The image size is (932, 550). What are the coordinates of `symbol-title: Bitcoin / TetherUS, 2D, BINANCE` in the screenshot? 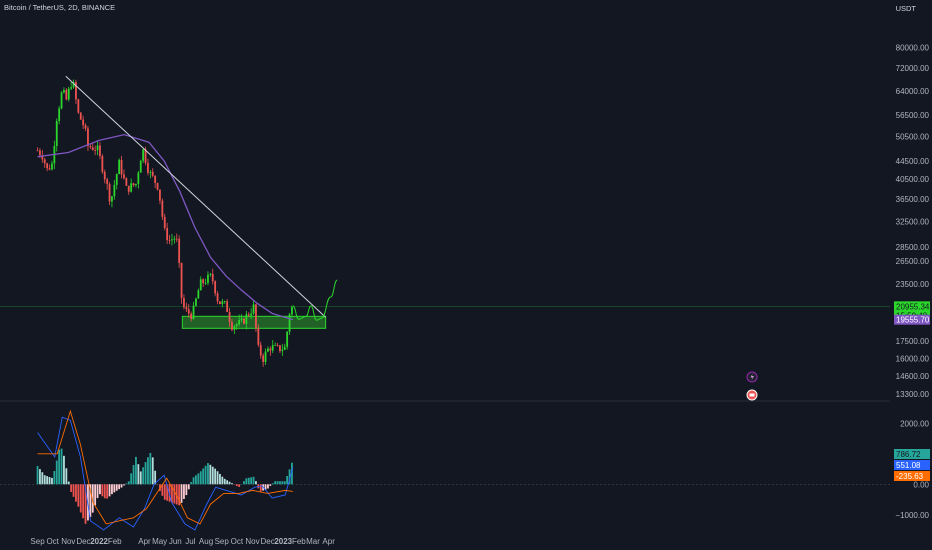 It's located at (60, 7).